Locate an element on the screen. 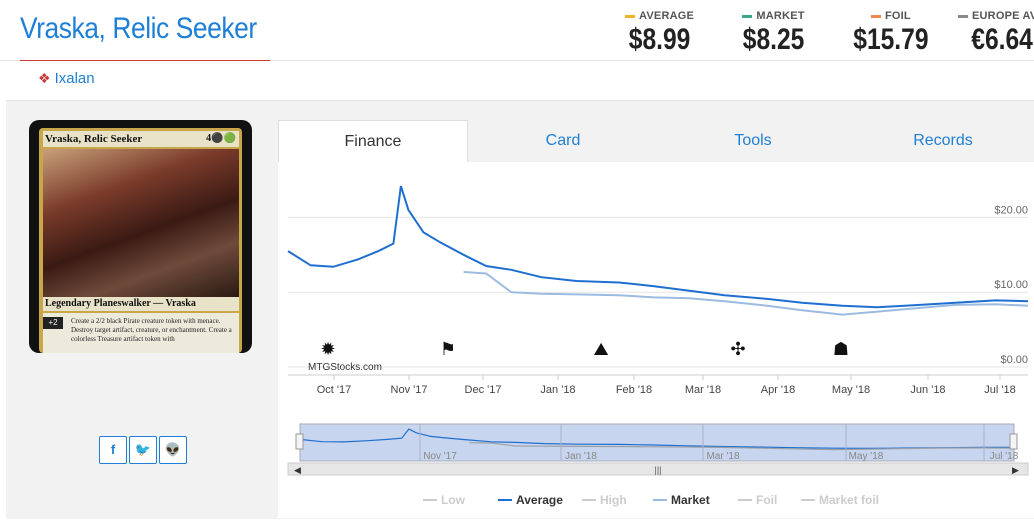  price-foil: FOIL $15.79 is located at coordinates (891, 33).